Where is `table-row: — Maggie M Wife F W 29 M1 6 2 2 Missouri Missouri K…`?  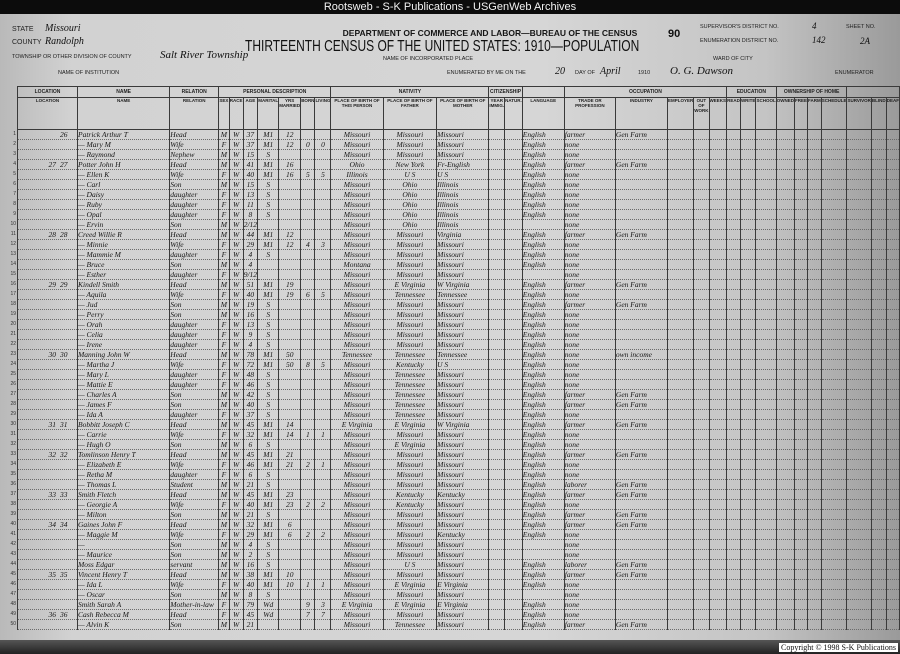
table-row: — Maggie M Wife F W 29 M1 6 2 2 Missouri Missouri K… is located at coordinates (458, 534).